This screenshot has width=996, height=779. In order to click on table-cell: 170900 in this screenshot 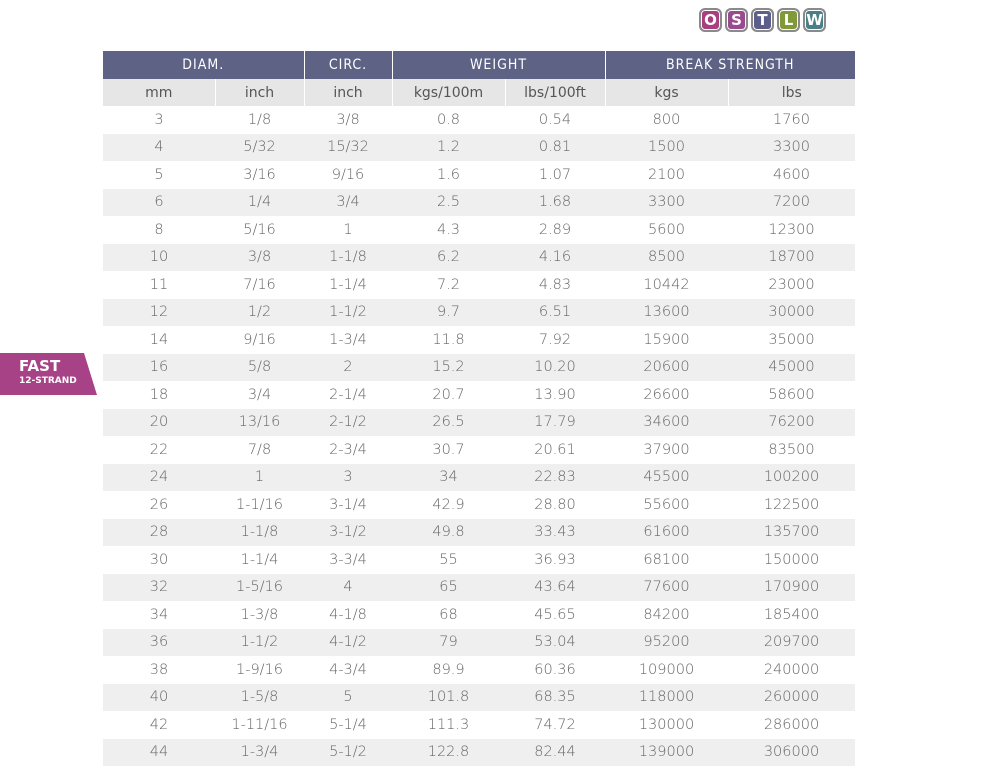, I will do `click(791, 587)`.